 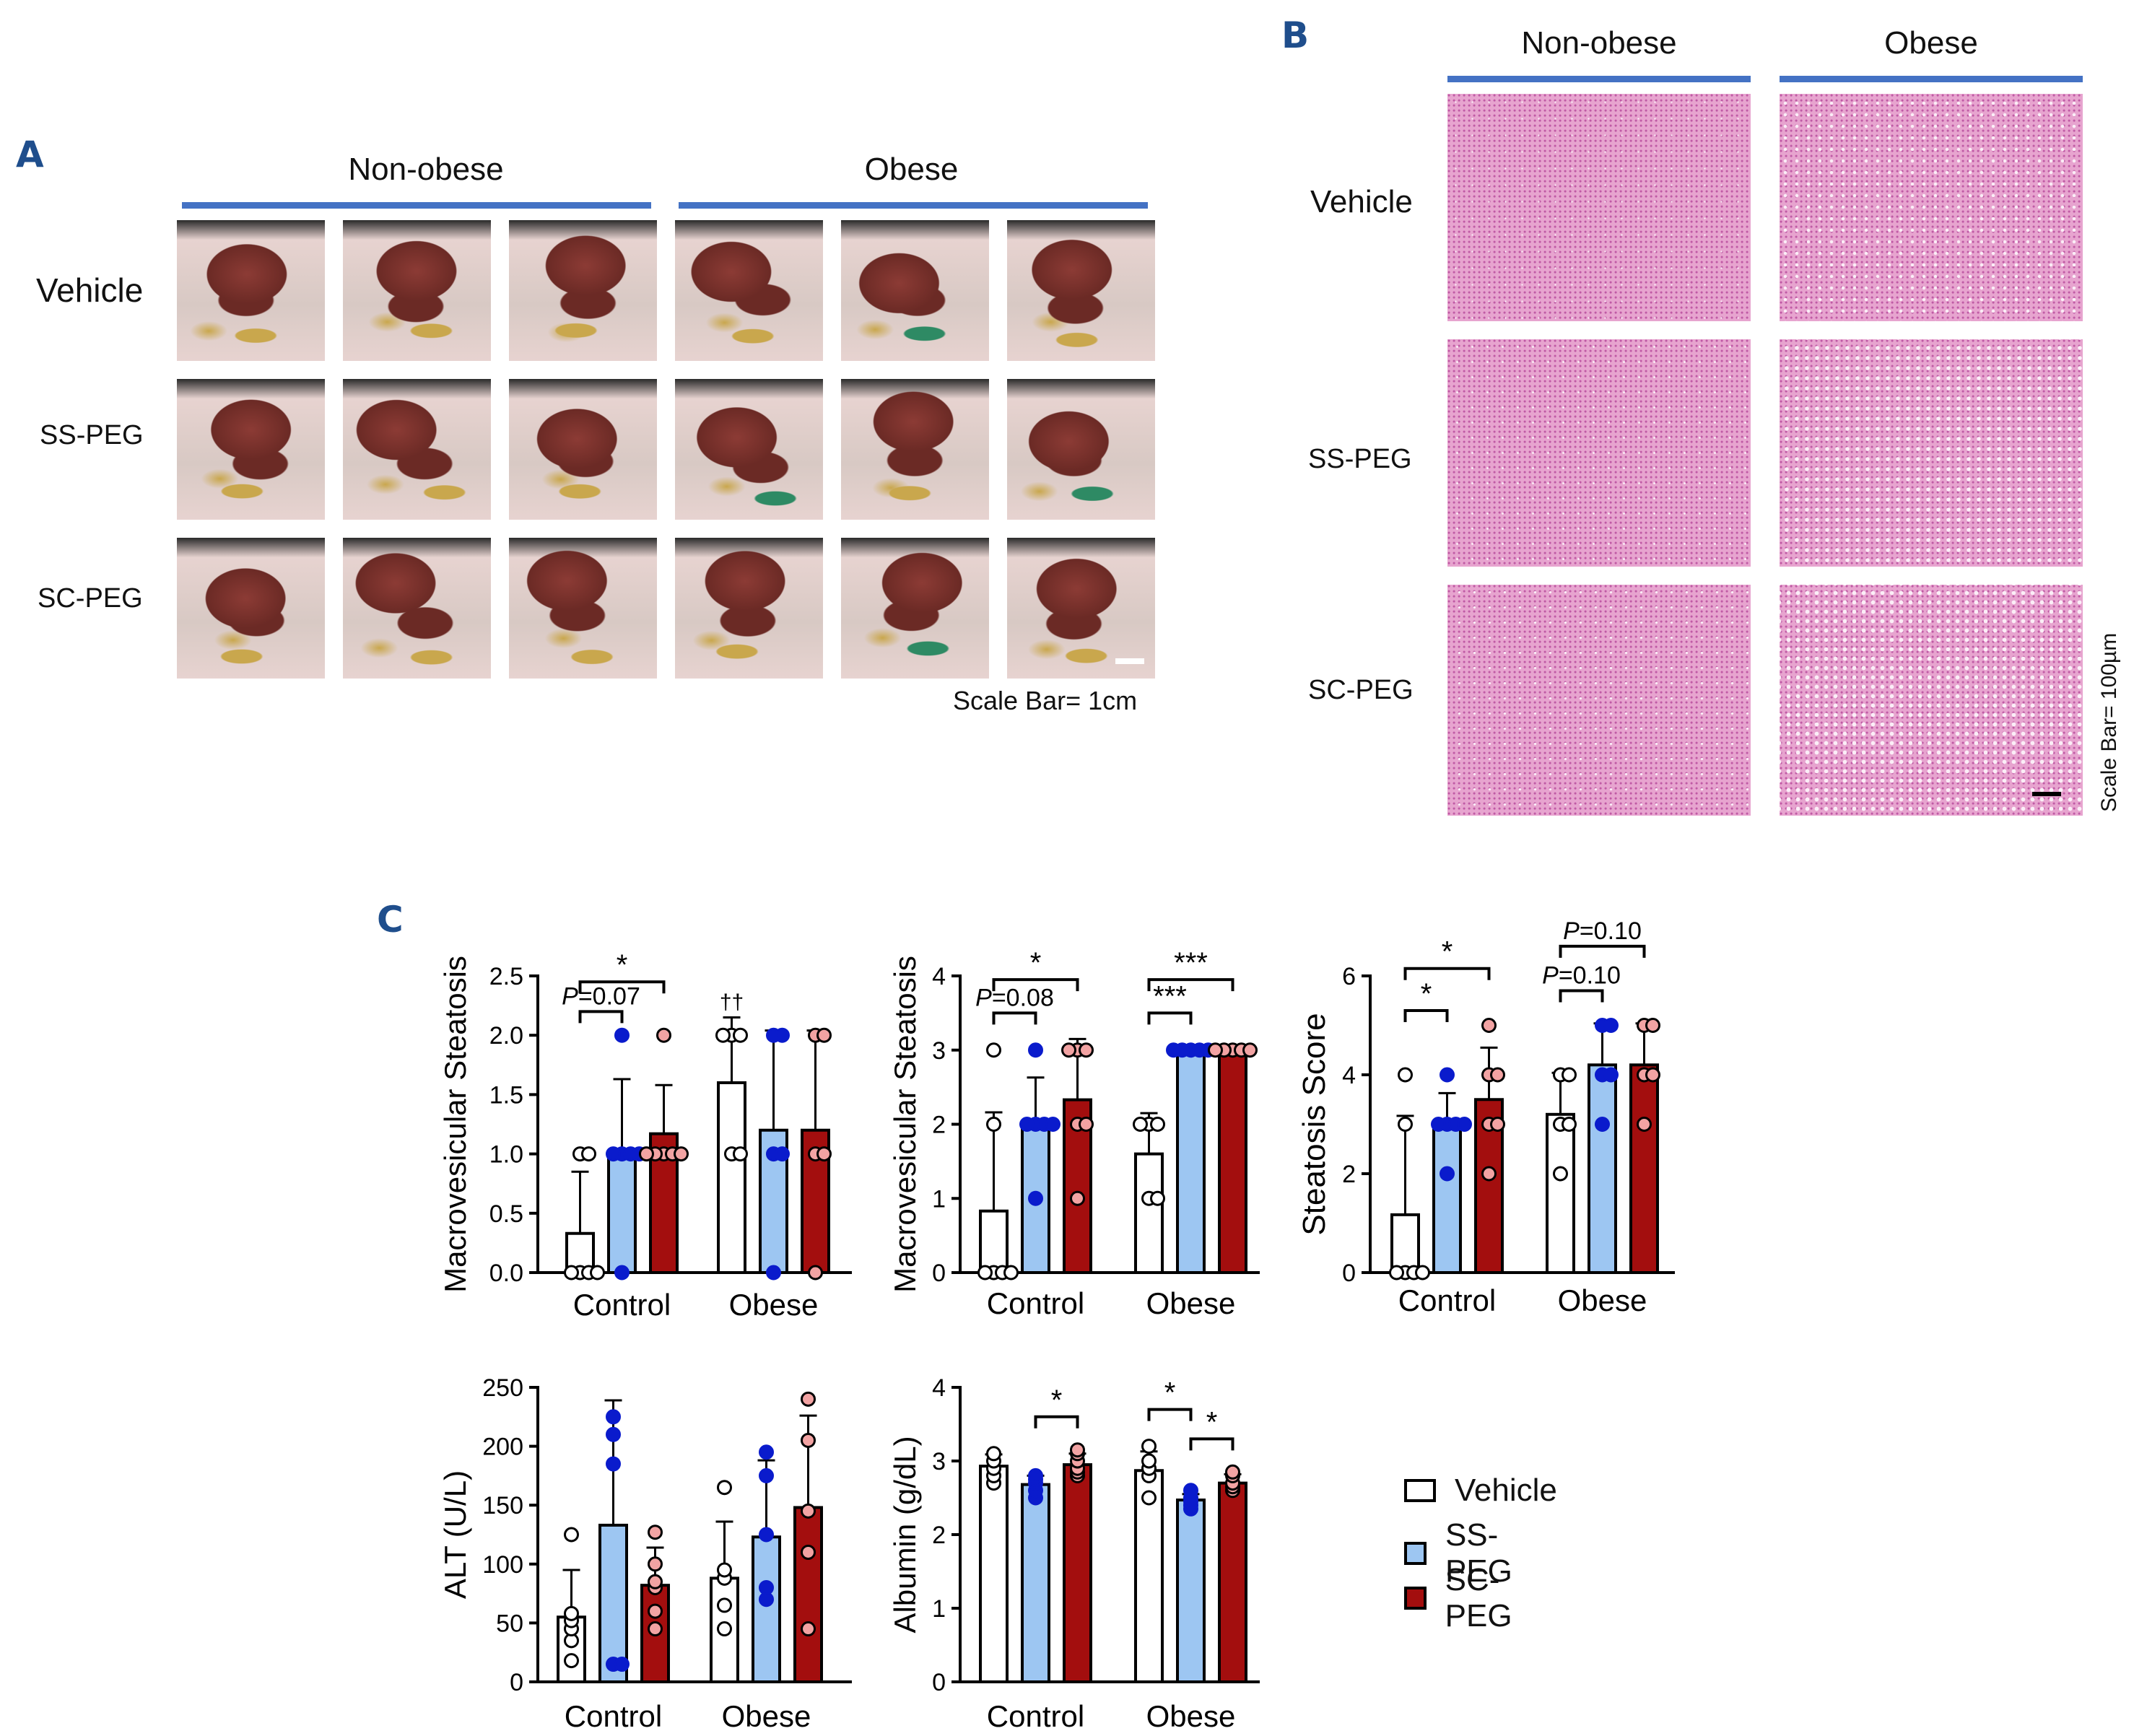 I want to click on chart-3-ylabel: Steatosis Score, so click(x=1314, y=1124).